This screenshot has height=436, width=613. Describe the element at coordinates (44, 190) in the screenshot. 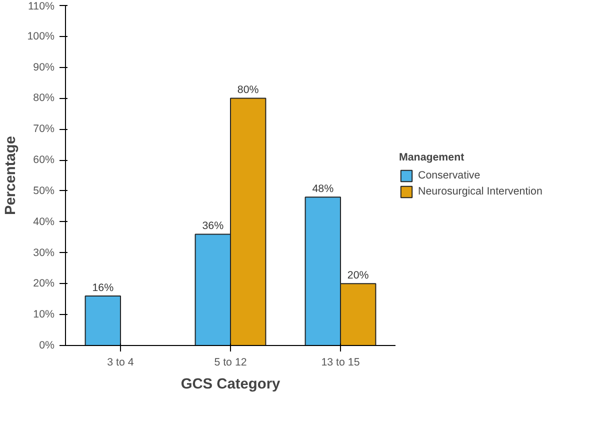

I see `y-tick-label: 50%` at that location.